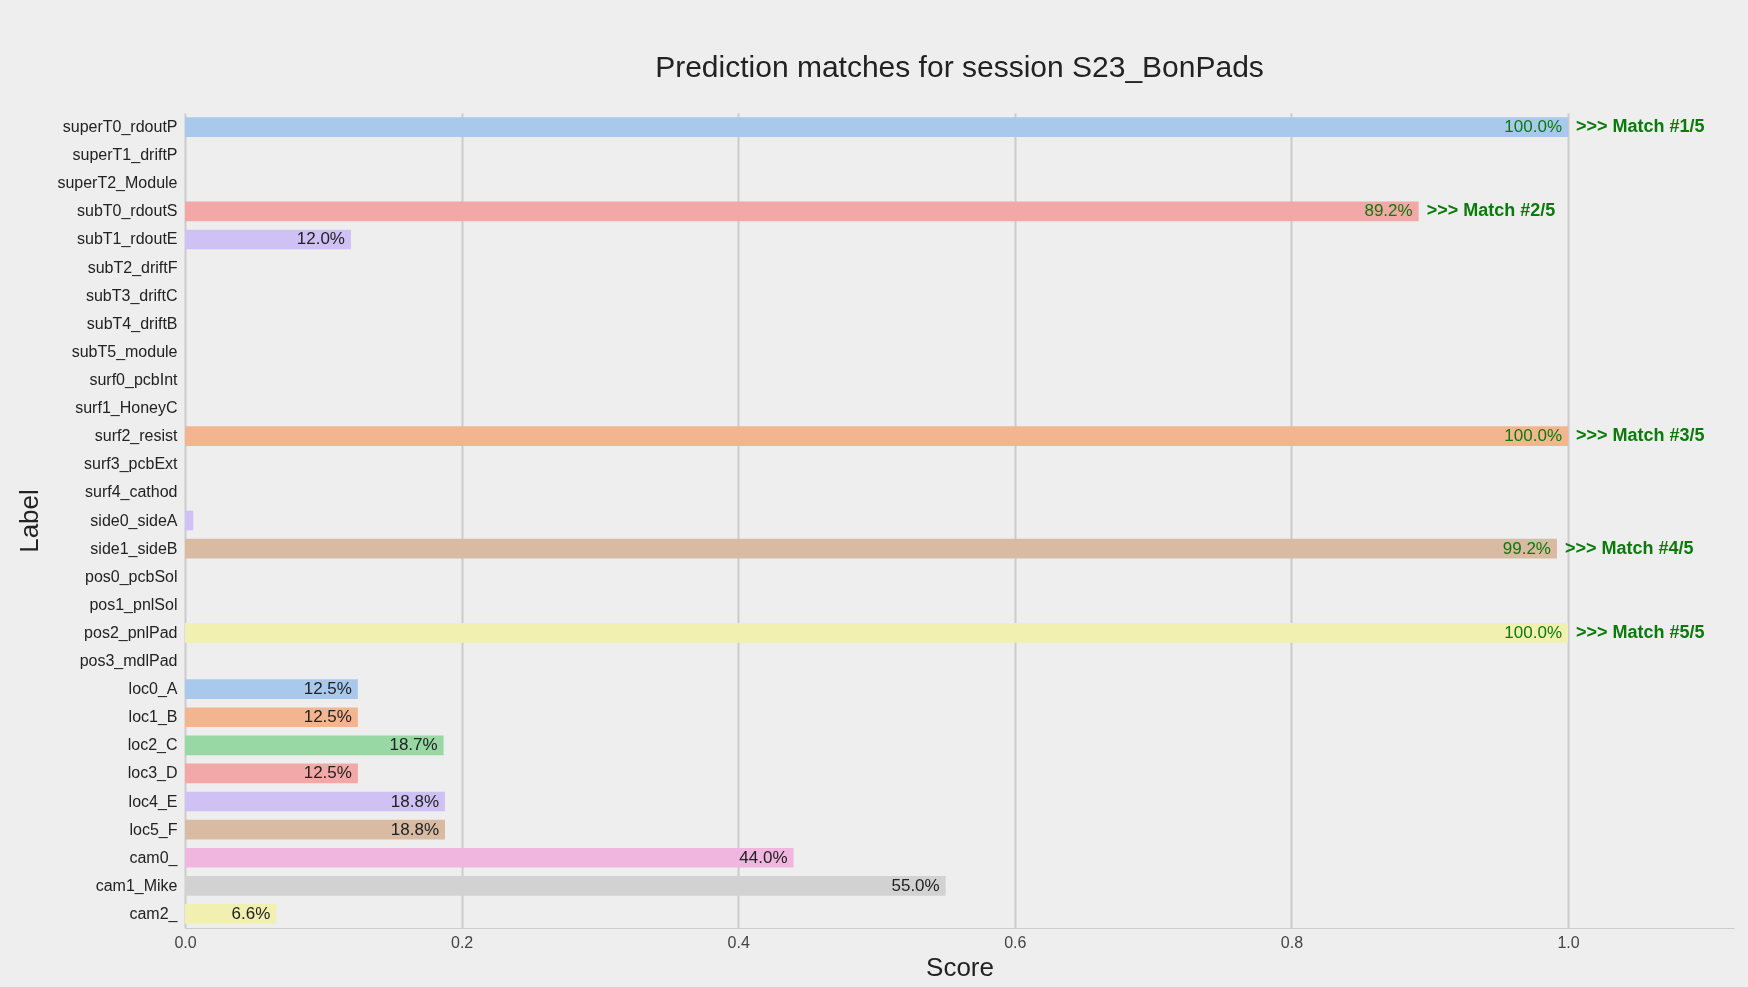 This screenshot has width=1748, height=987. What do you see at coordinates (29, 521) in the screenshot?
I see `y-axis-title: Label` at bounding box center [29, 521].